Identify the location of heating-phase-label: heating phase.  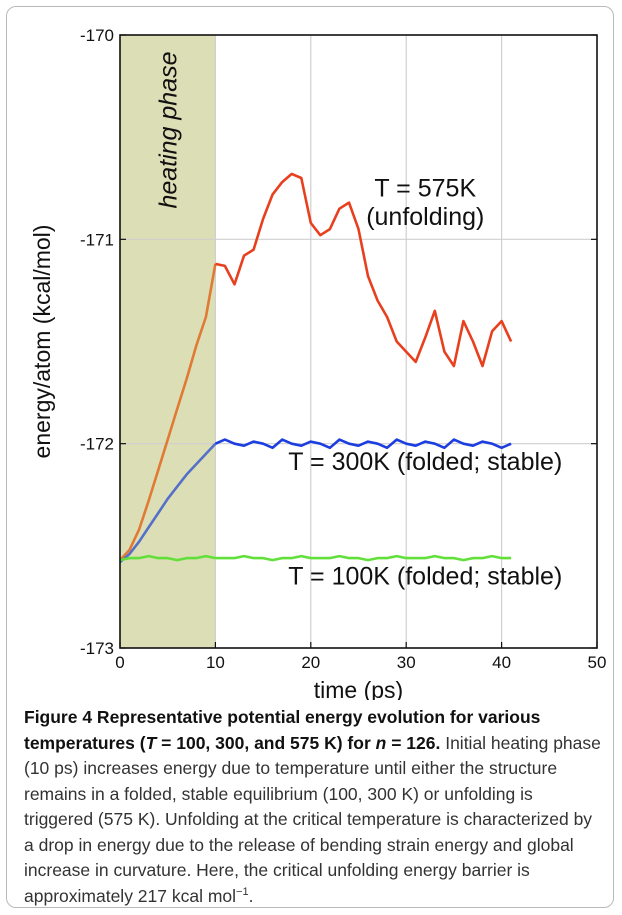
(169, 129).